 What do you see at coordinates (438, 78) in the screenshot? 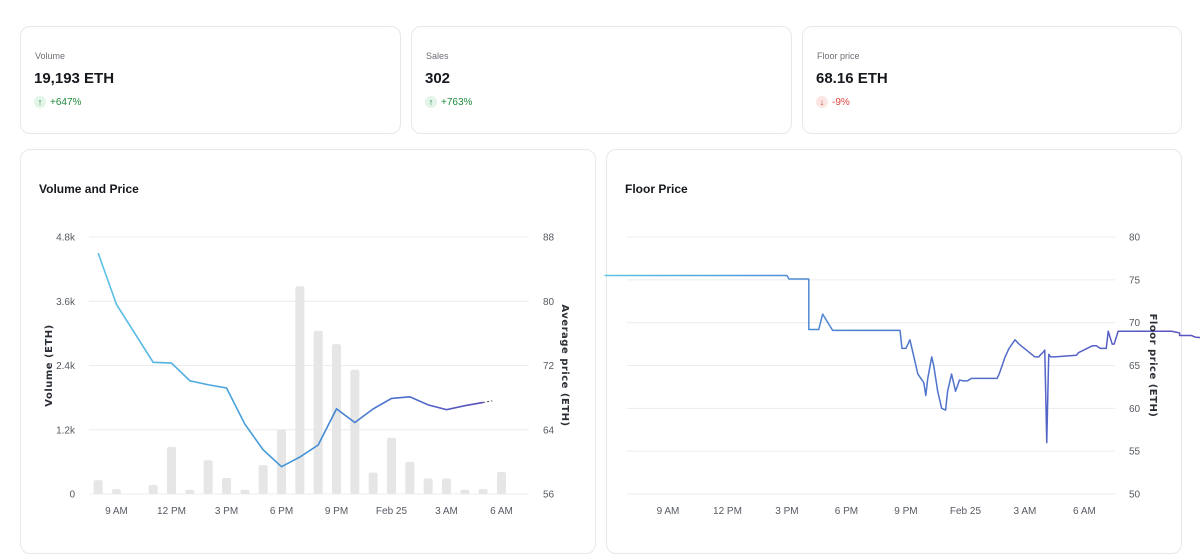
I see `sales-stat-value: 302` at bounding box center [438, 78].